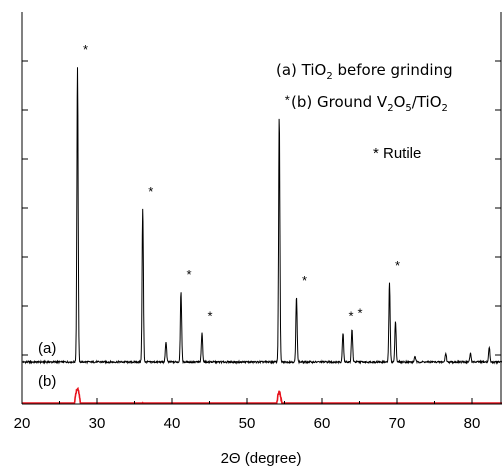  What do you see at coordinates (47, 348) in the screenshot?
I see `series-label-a: (a)` at bounding box center [47, 348].